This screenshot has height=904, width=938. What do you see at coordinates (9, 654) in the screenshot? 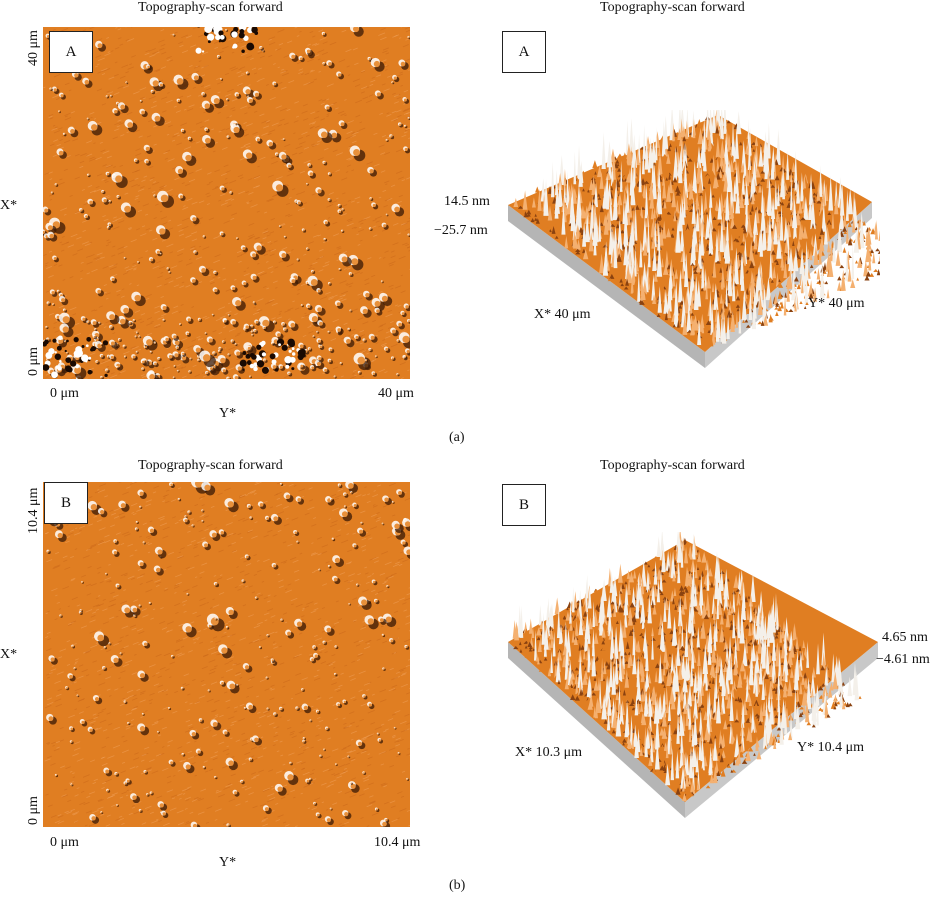
I see `panel-b-axis-vertical-label: X*` at bounding box center [9, 654].